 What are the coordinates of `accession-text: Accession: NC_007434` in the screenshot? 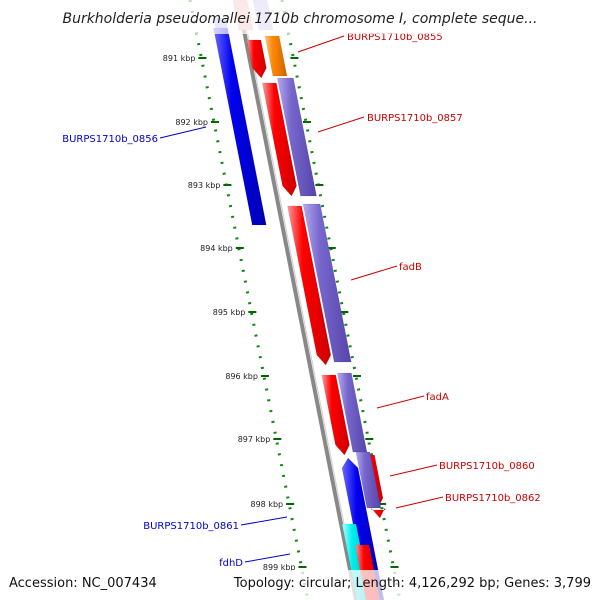 It's located at (83, 583).